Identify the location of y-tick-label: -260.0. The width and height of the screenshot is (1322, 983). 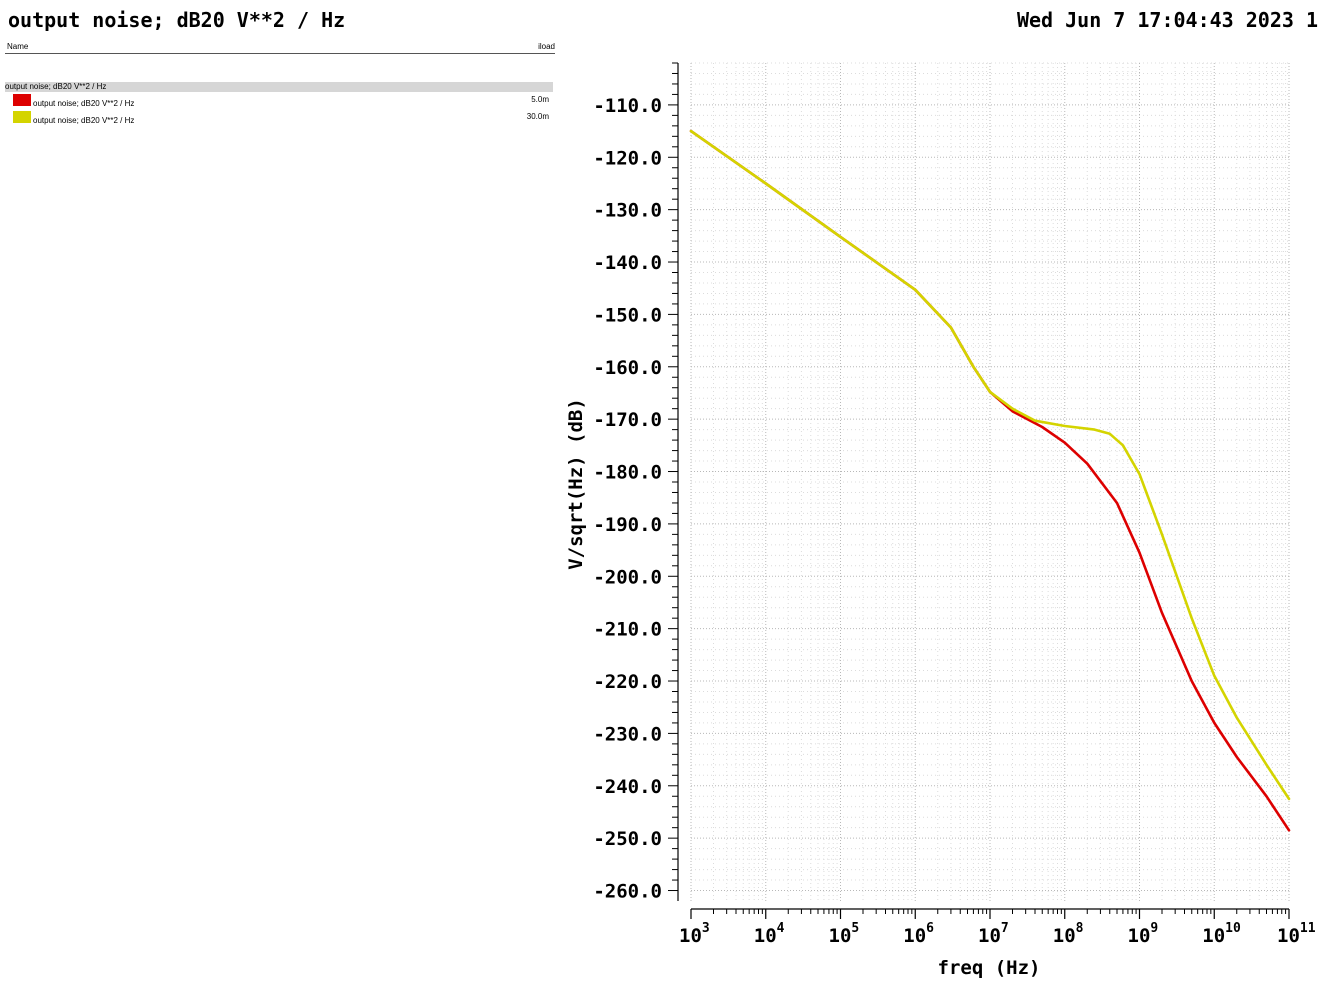
(627, 892).